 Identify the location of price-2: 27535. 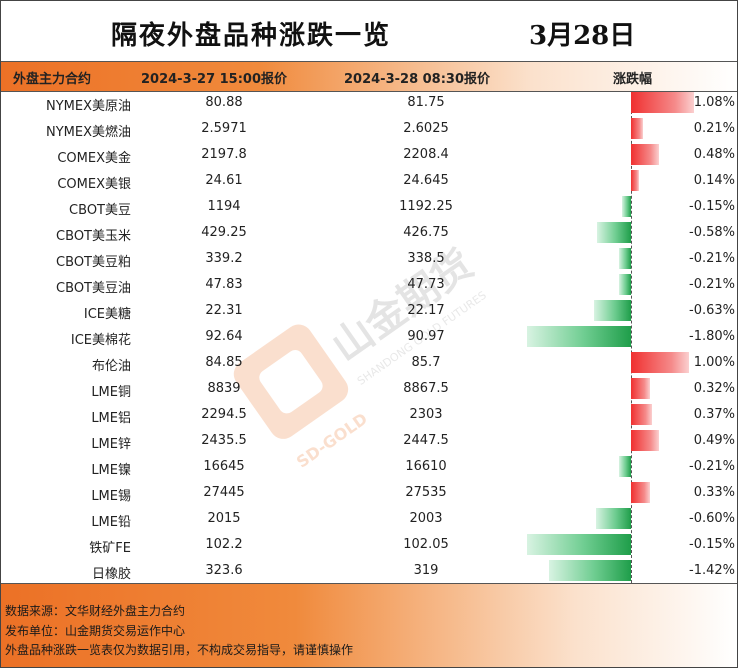
(426, 492).